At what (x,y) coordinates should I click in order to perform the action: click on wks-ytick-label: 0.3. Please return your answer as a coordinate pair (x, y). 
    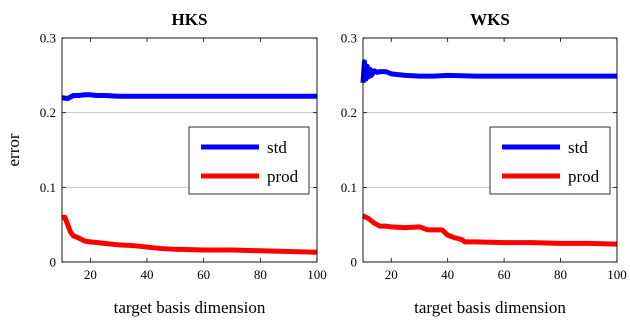
    Looking at the image, I should click on (349, 38).